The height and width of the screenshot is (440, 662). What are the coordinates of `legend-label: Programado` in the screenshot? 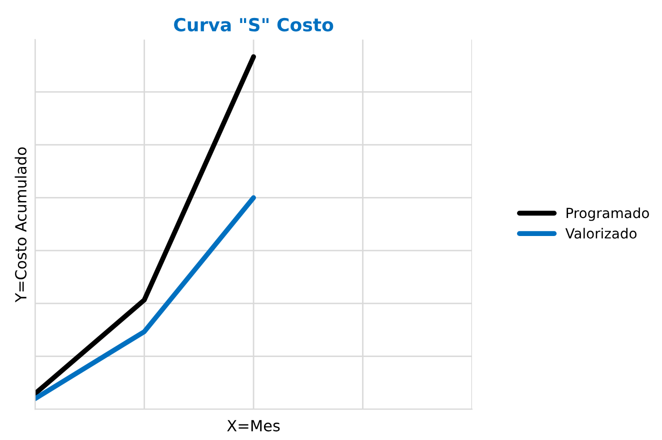 It's located at (607, 214).